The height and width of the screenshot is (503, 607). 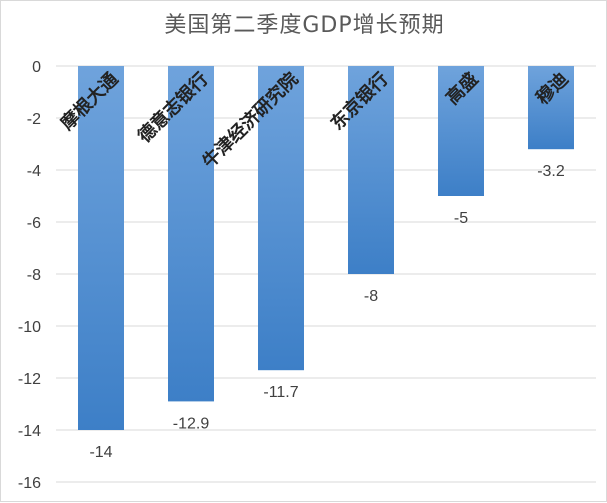 I want to click on y-tick-label: -4, so click(x=34, y=171).